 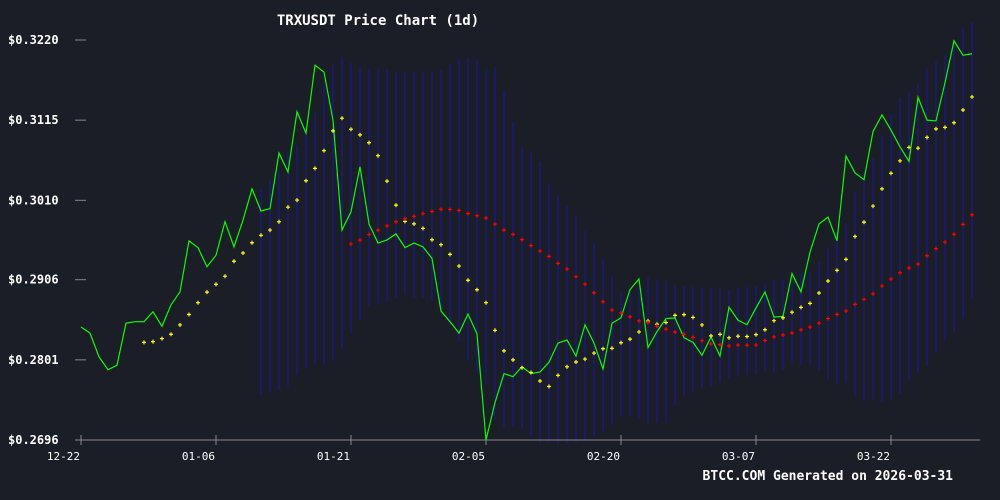 What do you see at coordinates (738, 456) in the screenshot?
I see `x-tick-label: 03-07` at bounding box center [738, 456].